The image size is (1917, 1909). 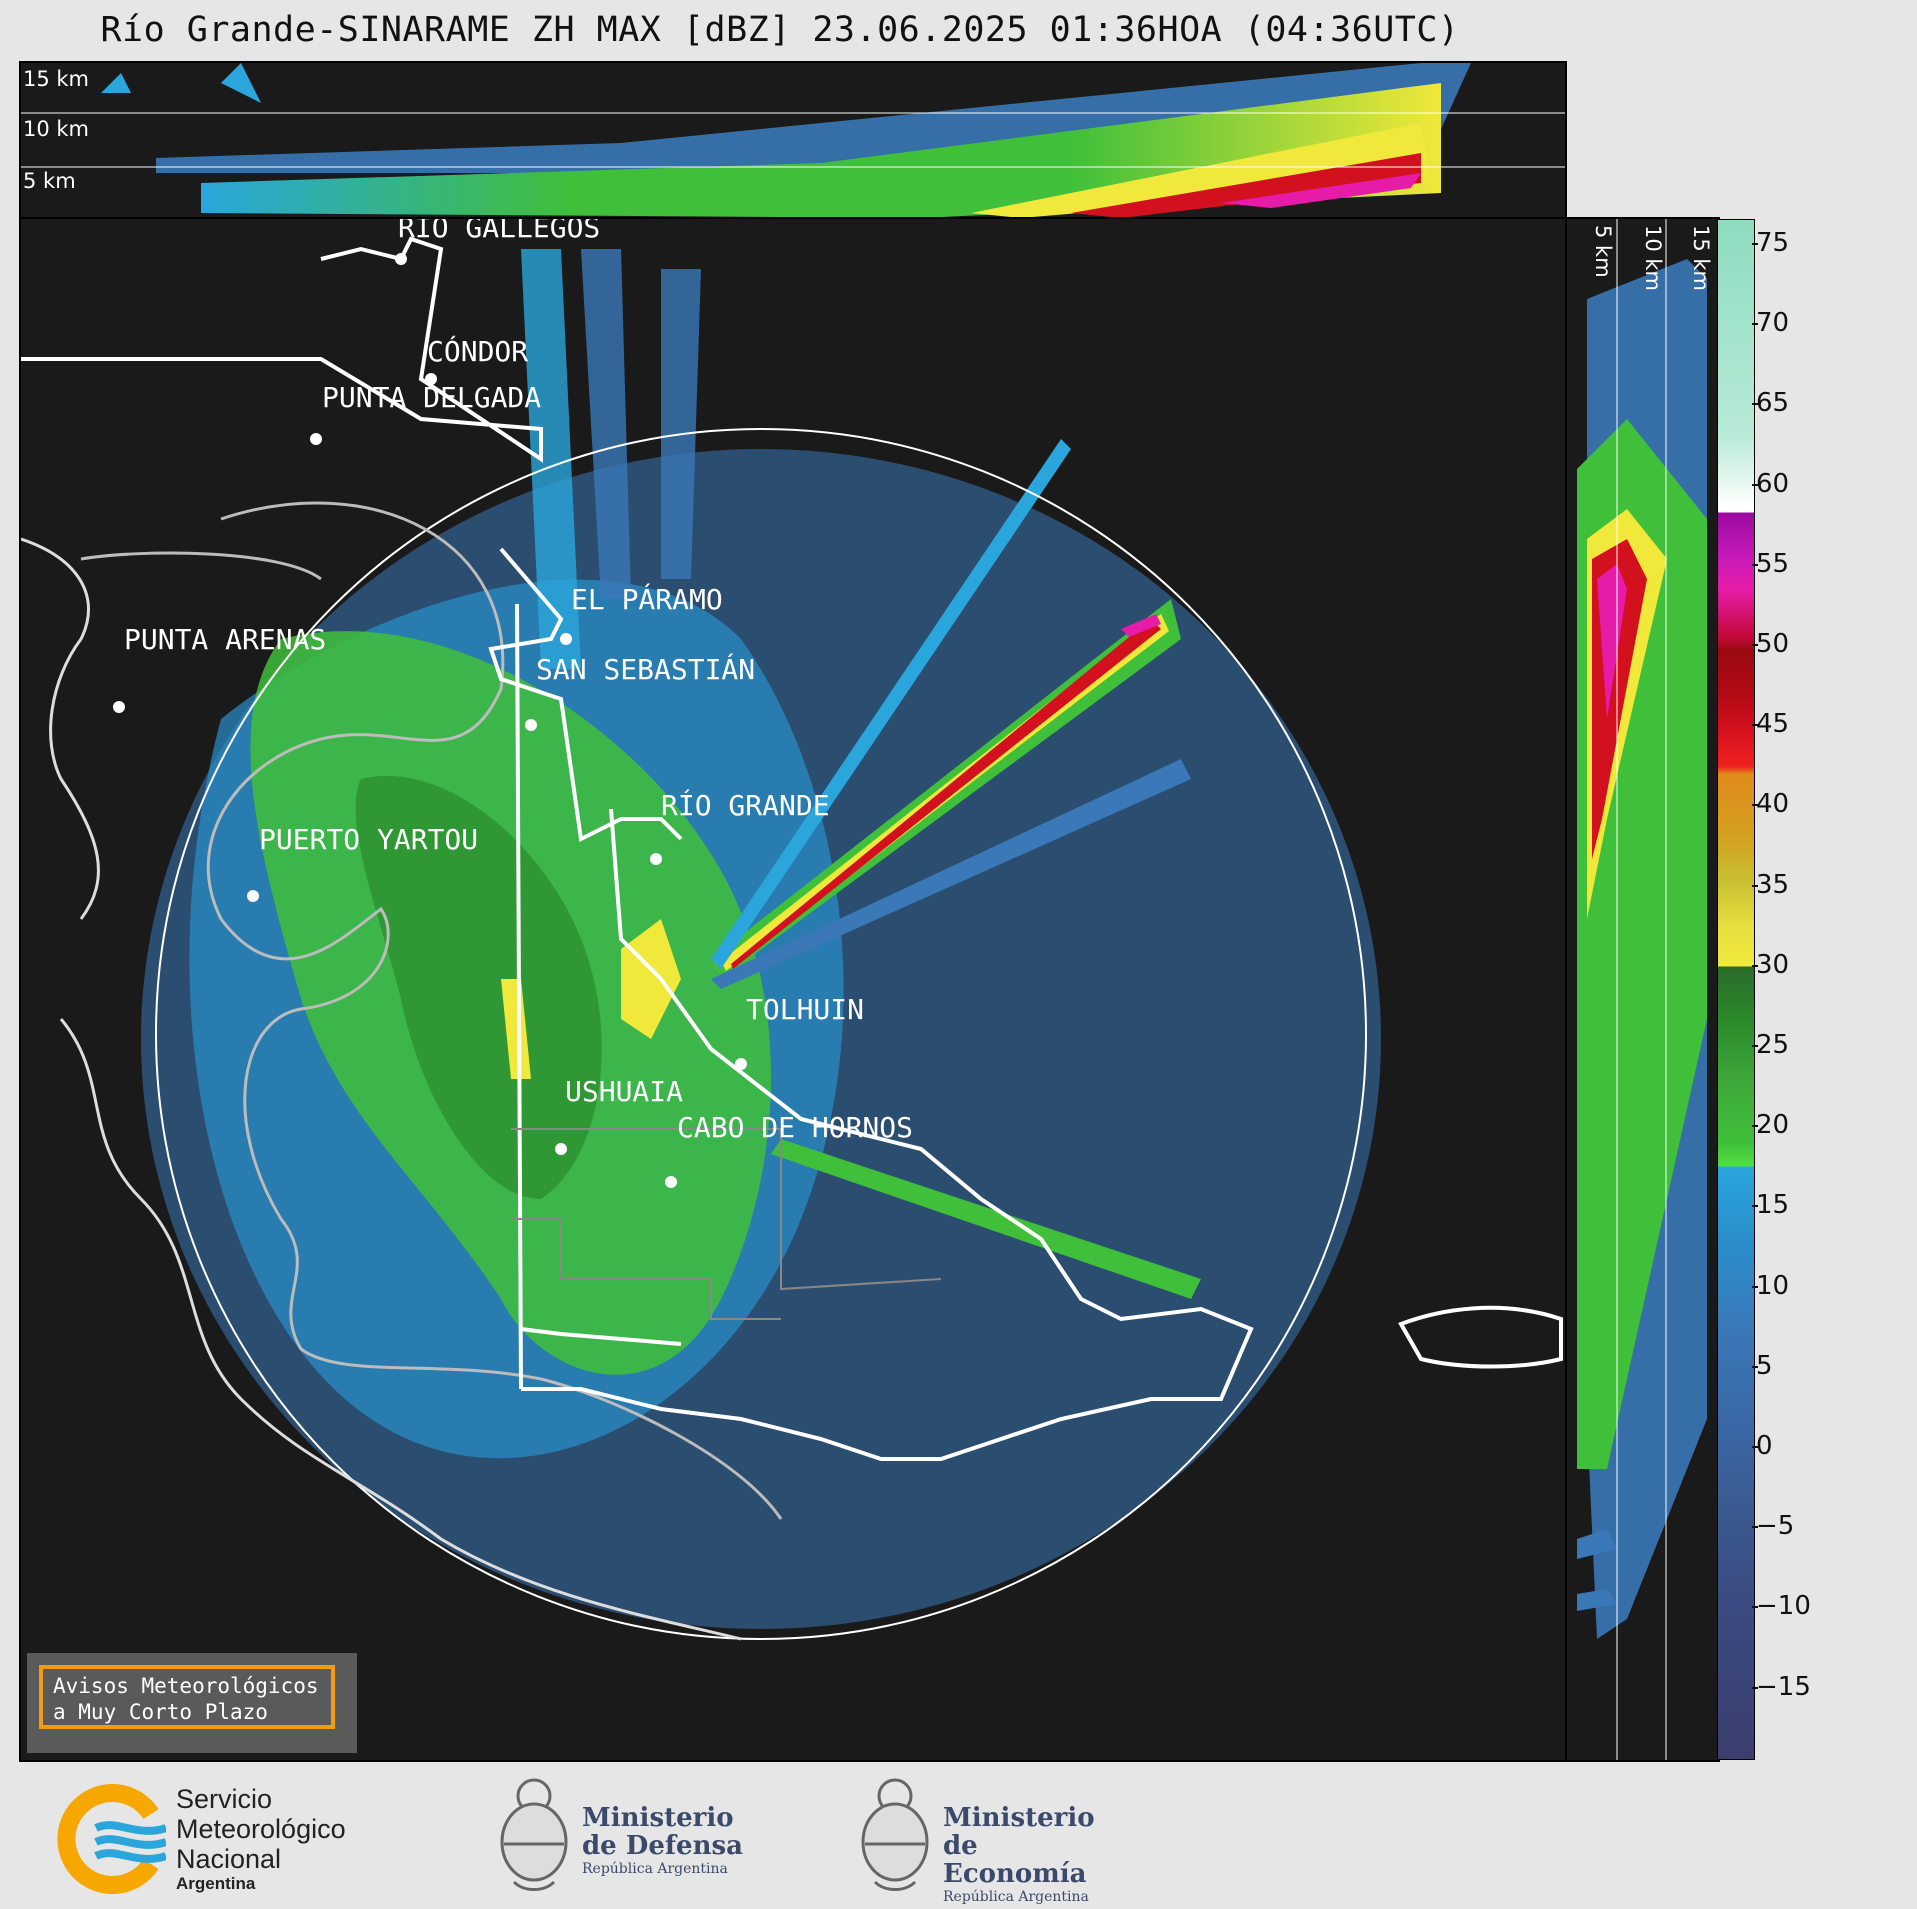 I want to click on city-label-punta-delgada: PUNTA DELGADA, so click(x=431, y=397).